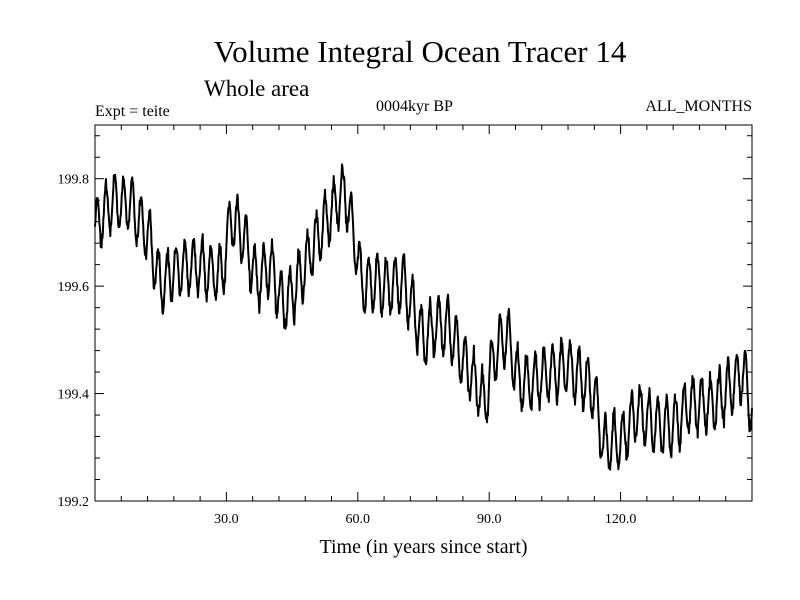 The width and height of the screenshot is (800, 600). What do you see at coordinates (226, 519) in the screenshot?
I see `x-tick-label: 30.0` at bounding box center [226, 519].